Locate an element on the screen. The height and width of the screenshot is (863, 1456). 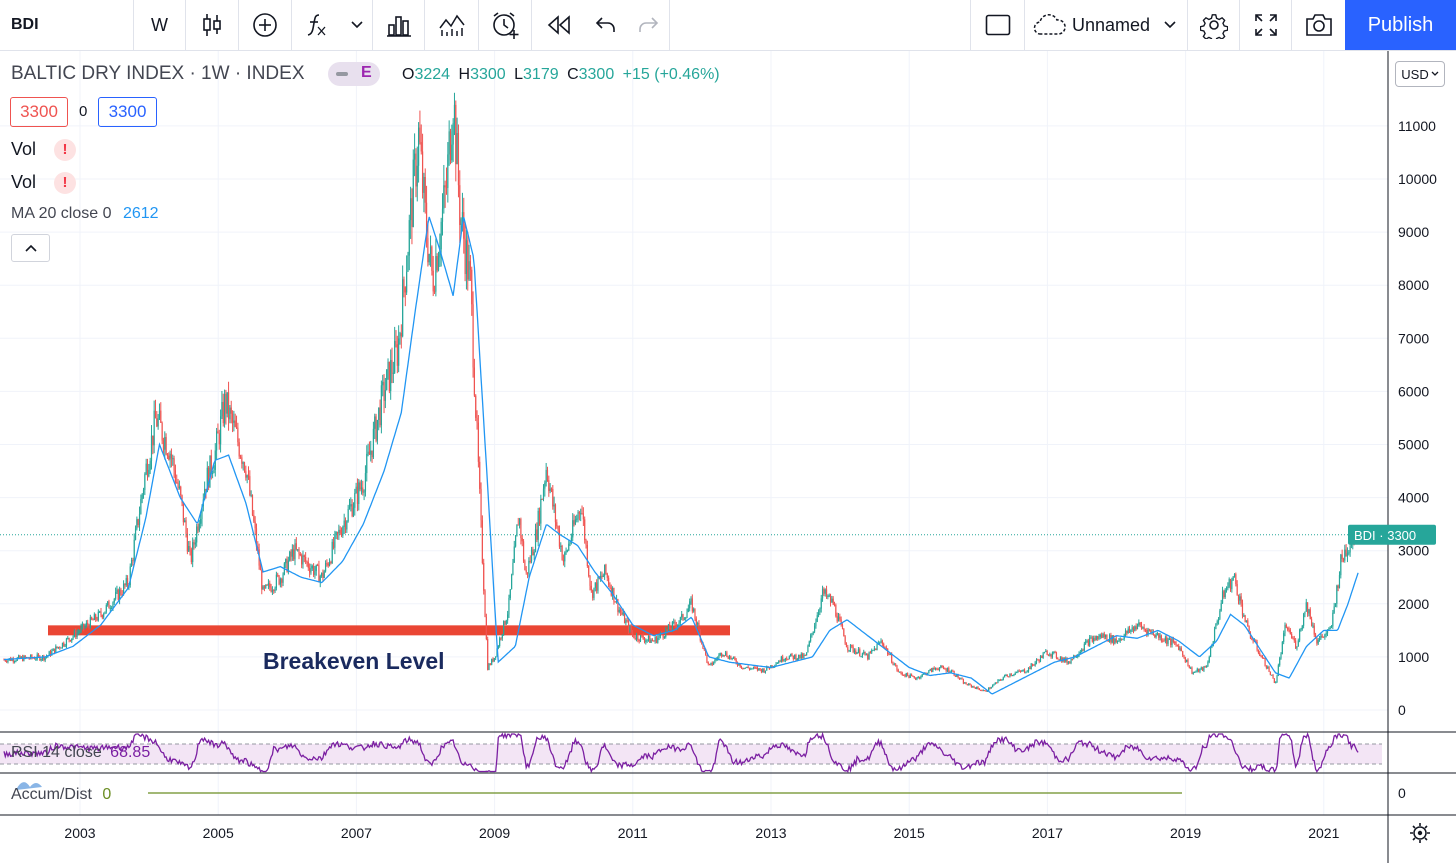
layout-name-button: Unnamed is located at coordinates (1106, 25).